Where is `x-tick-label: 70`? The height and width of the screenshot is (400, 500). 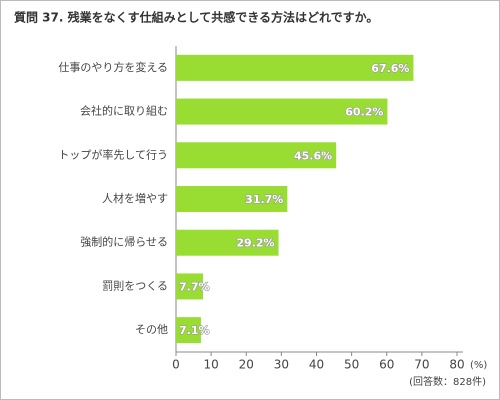
x-tick-label: 70 is located at coordinates (421, 365).